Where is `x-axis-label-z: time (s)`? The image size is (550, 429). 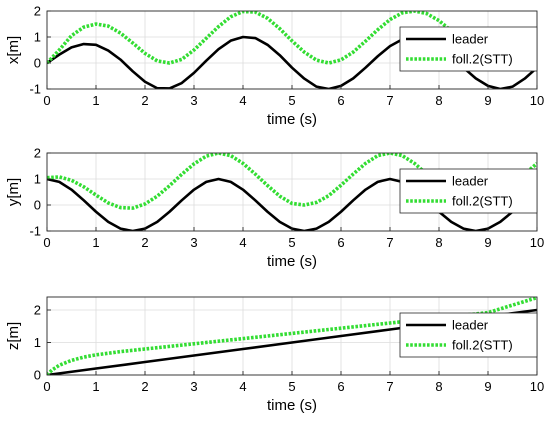
x-axis-label-z: time (s) is located at coordinates (292, 405).